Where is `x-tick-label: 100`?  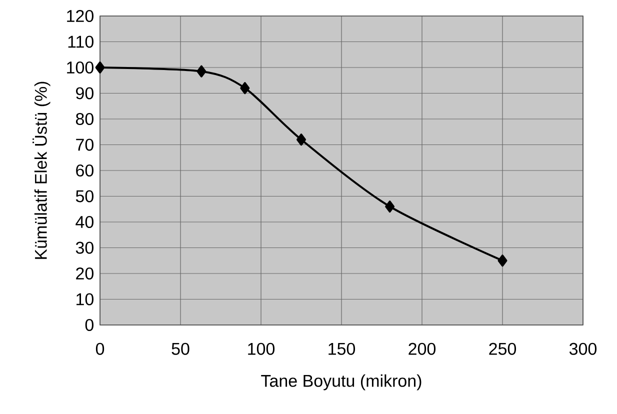 x-tick-label: 100 is located at coordinates (261, 348).